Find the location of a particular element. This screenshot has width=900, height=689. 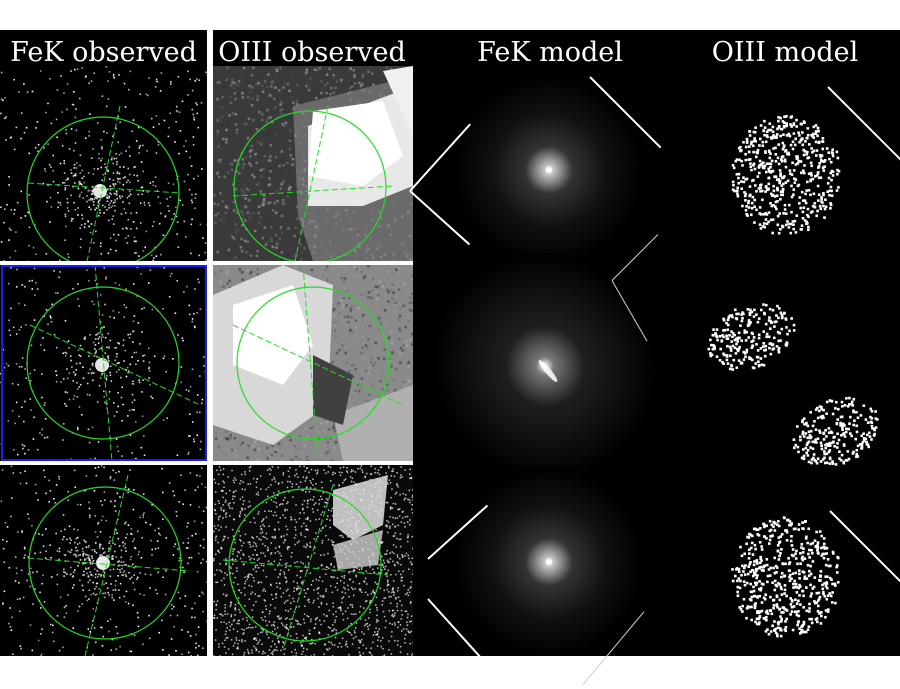

column-title-oiii-model: OIII model is located at coordinates (785, 53).